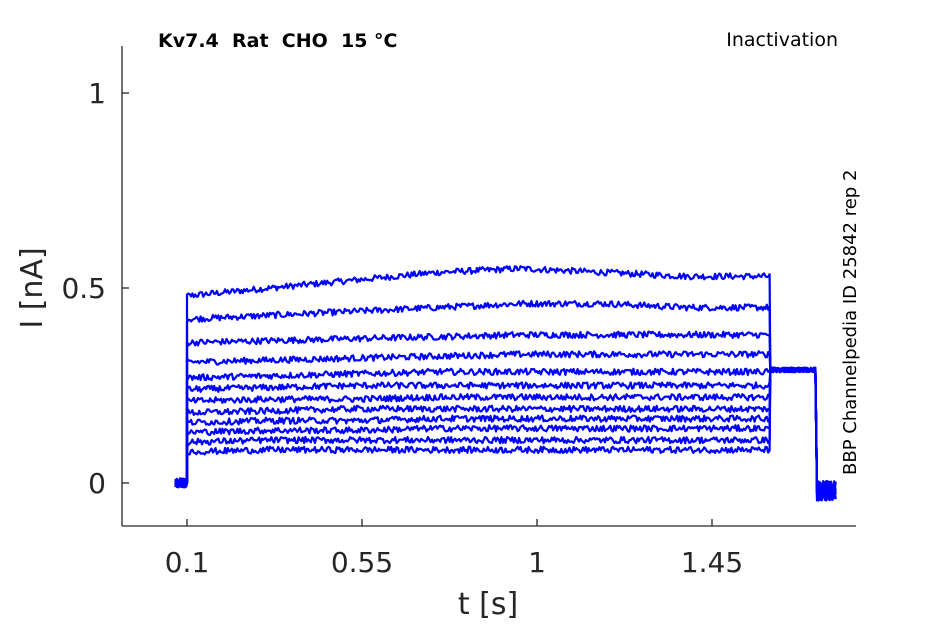 This screenshot has width=945, height=624. Describe the element at coordinates (83, 288) in the screenshot. I see `y-tick-label: 0.5` at that location.